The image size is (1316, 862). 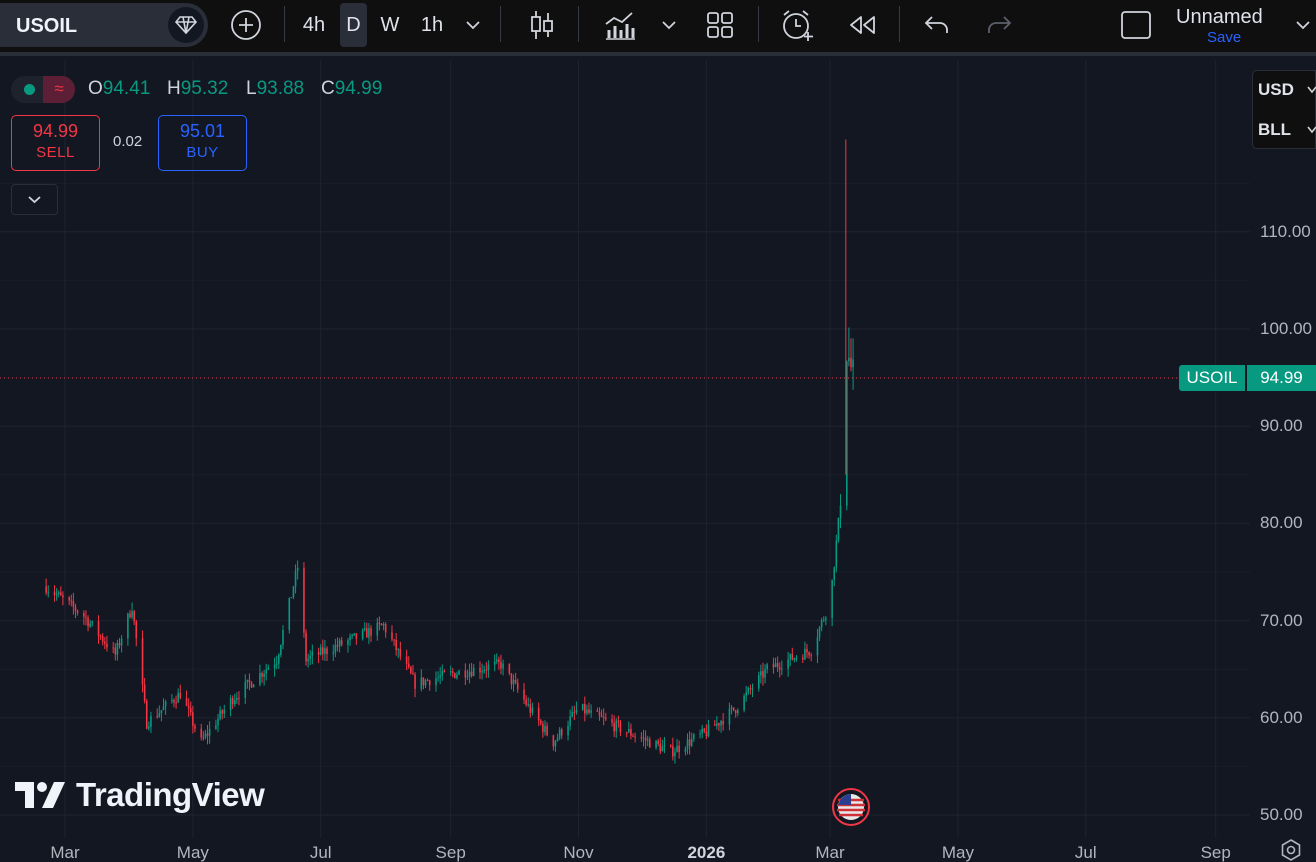 I want to click on buy-button: 95.01 BUY, so click(x=202, y=143).